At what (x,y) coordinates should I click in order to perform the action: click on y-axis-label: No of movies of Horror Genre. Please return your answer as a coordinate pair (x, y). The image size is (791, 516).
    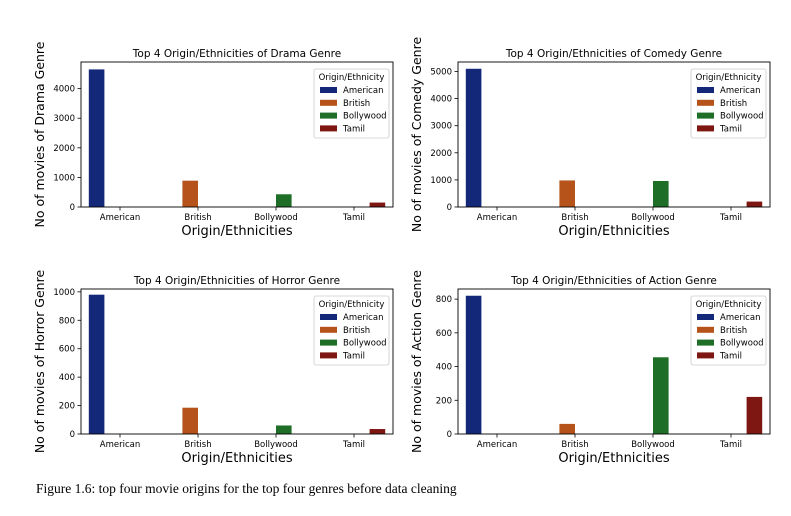
    Looking at the image, I should click on (39, 362).